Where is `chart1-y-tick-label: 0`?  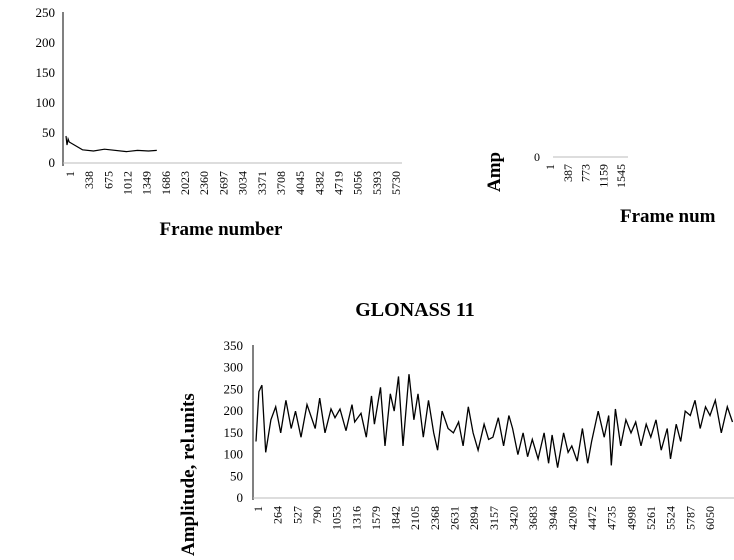 chart1-y-tick-label: 0 is located at coordinates (52, 162).